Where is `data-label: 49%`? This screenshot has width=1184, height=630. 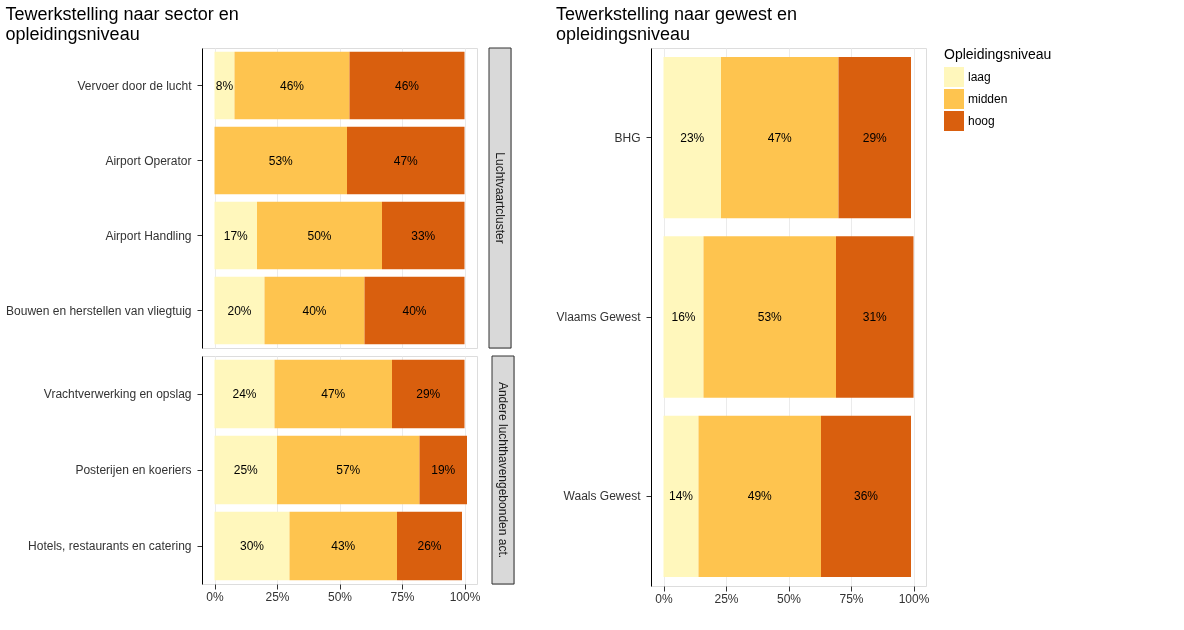
data-label: 49% is located at coordinates (760, 496).